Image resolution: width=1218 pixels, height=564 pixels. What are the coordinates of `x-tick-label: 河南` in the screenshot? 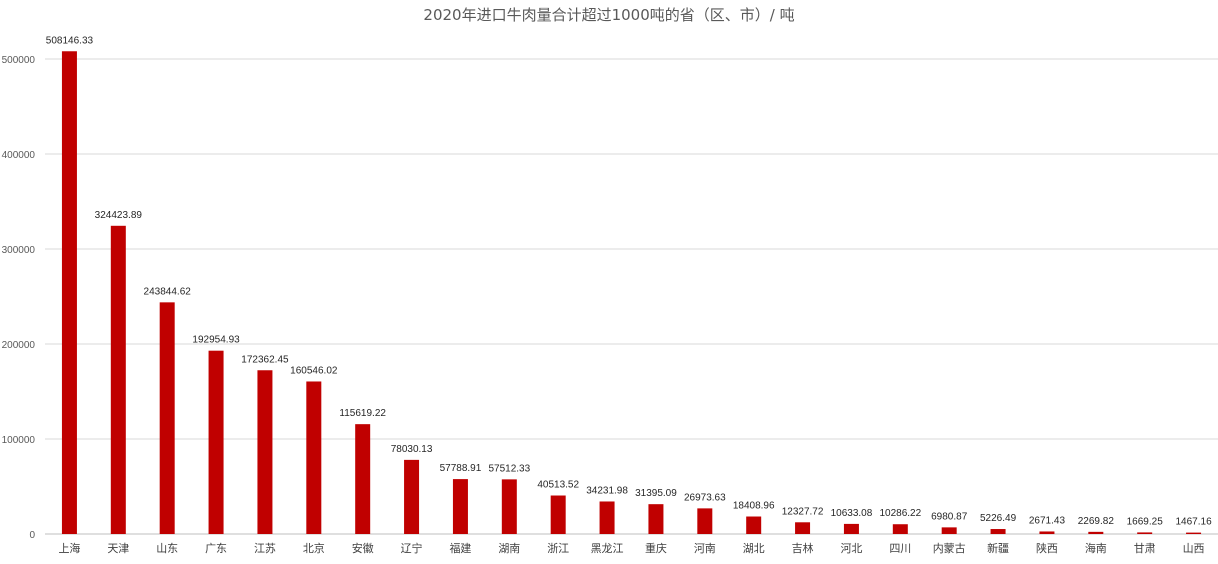 It's located at (705, 548).